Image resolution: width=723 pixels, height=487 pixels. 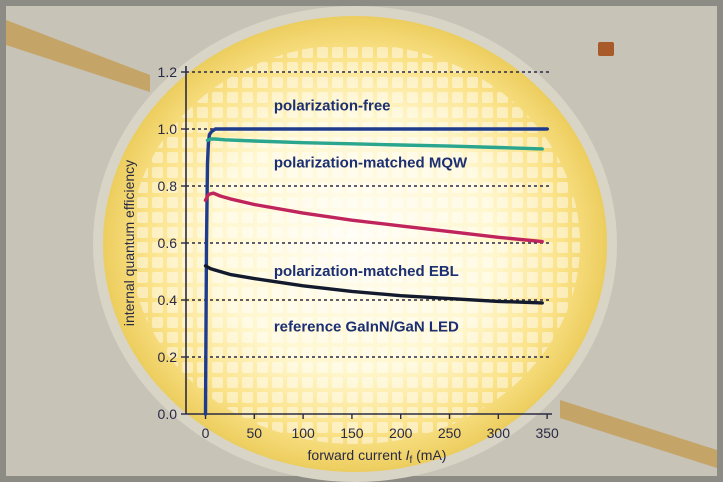 I want to click on x-tick-label: 250, so click(x=450, y=433).